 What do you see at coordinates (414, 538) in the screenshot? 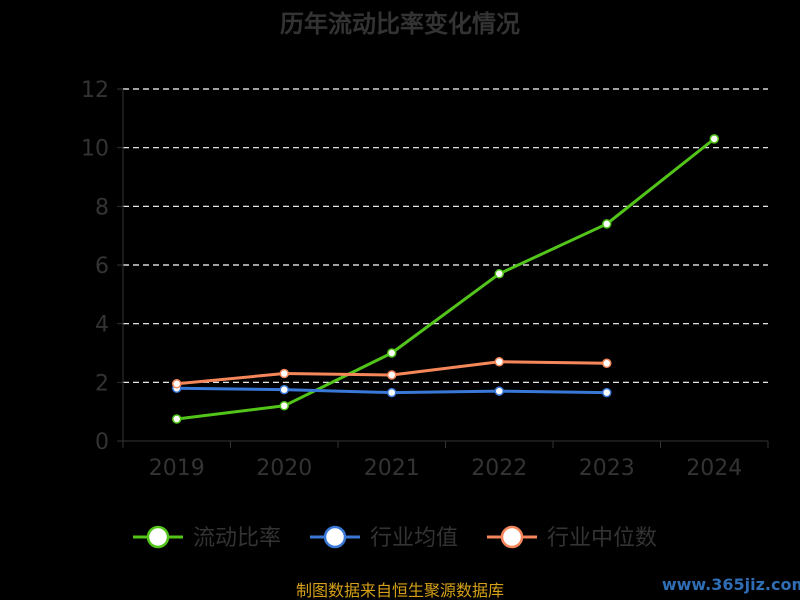
I see `legend-label: 行业均值` at bounding box center [414, 538].